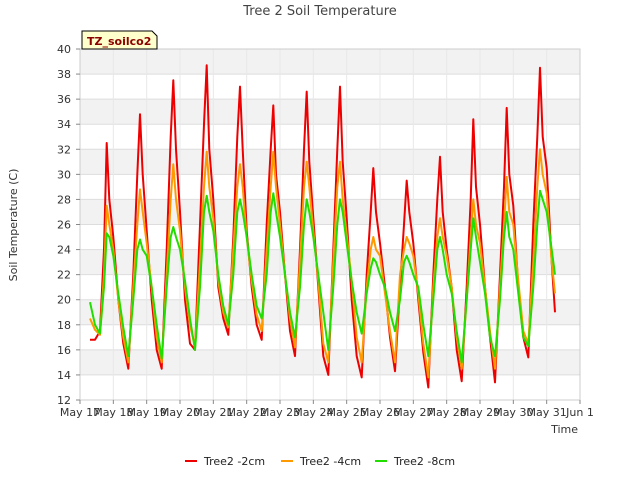 This screenshot has height=480, width=640. Describe the element at coordinates (480, 412) in the screenshot. I see `x-tick-label: May 29` at that location.